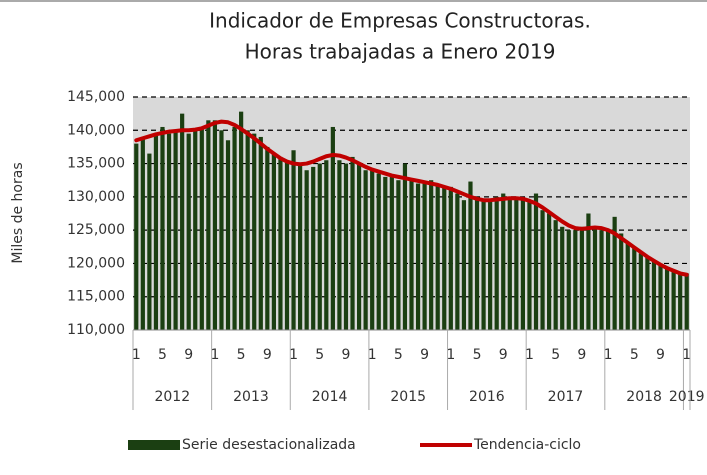  What do you see at coordinates (400, 52) in the screenshot?
I see `chart-subtitle: Horas trabajadas a Enero 2019` at bounding box center [400, 52].